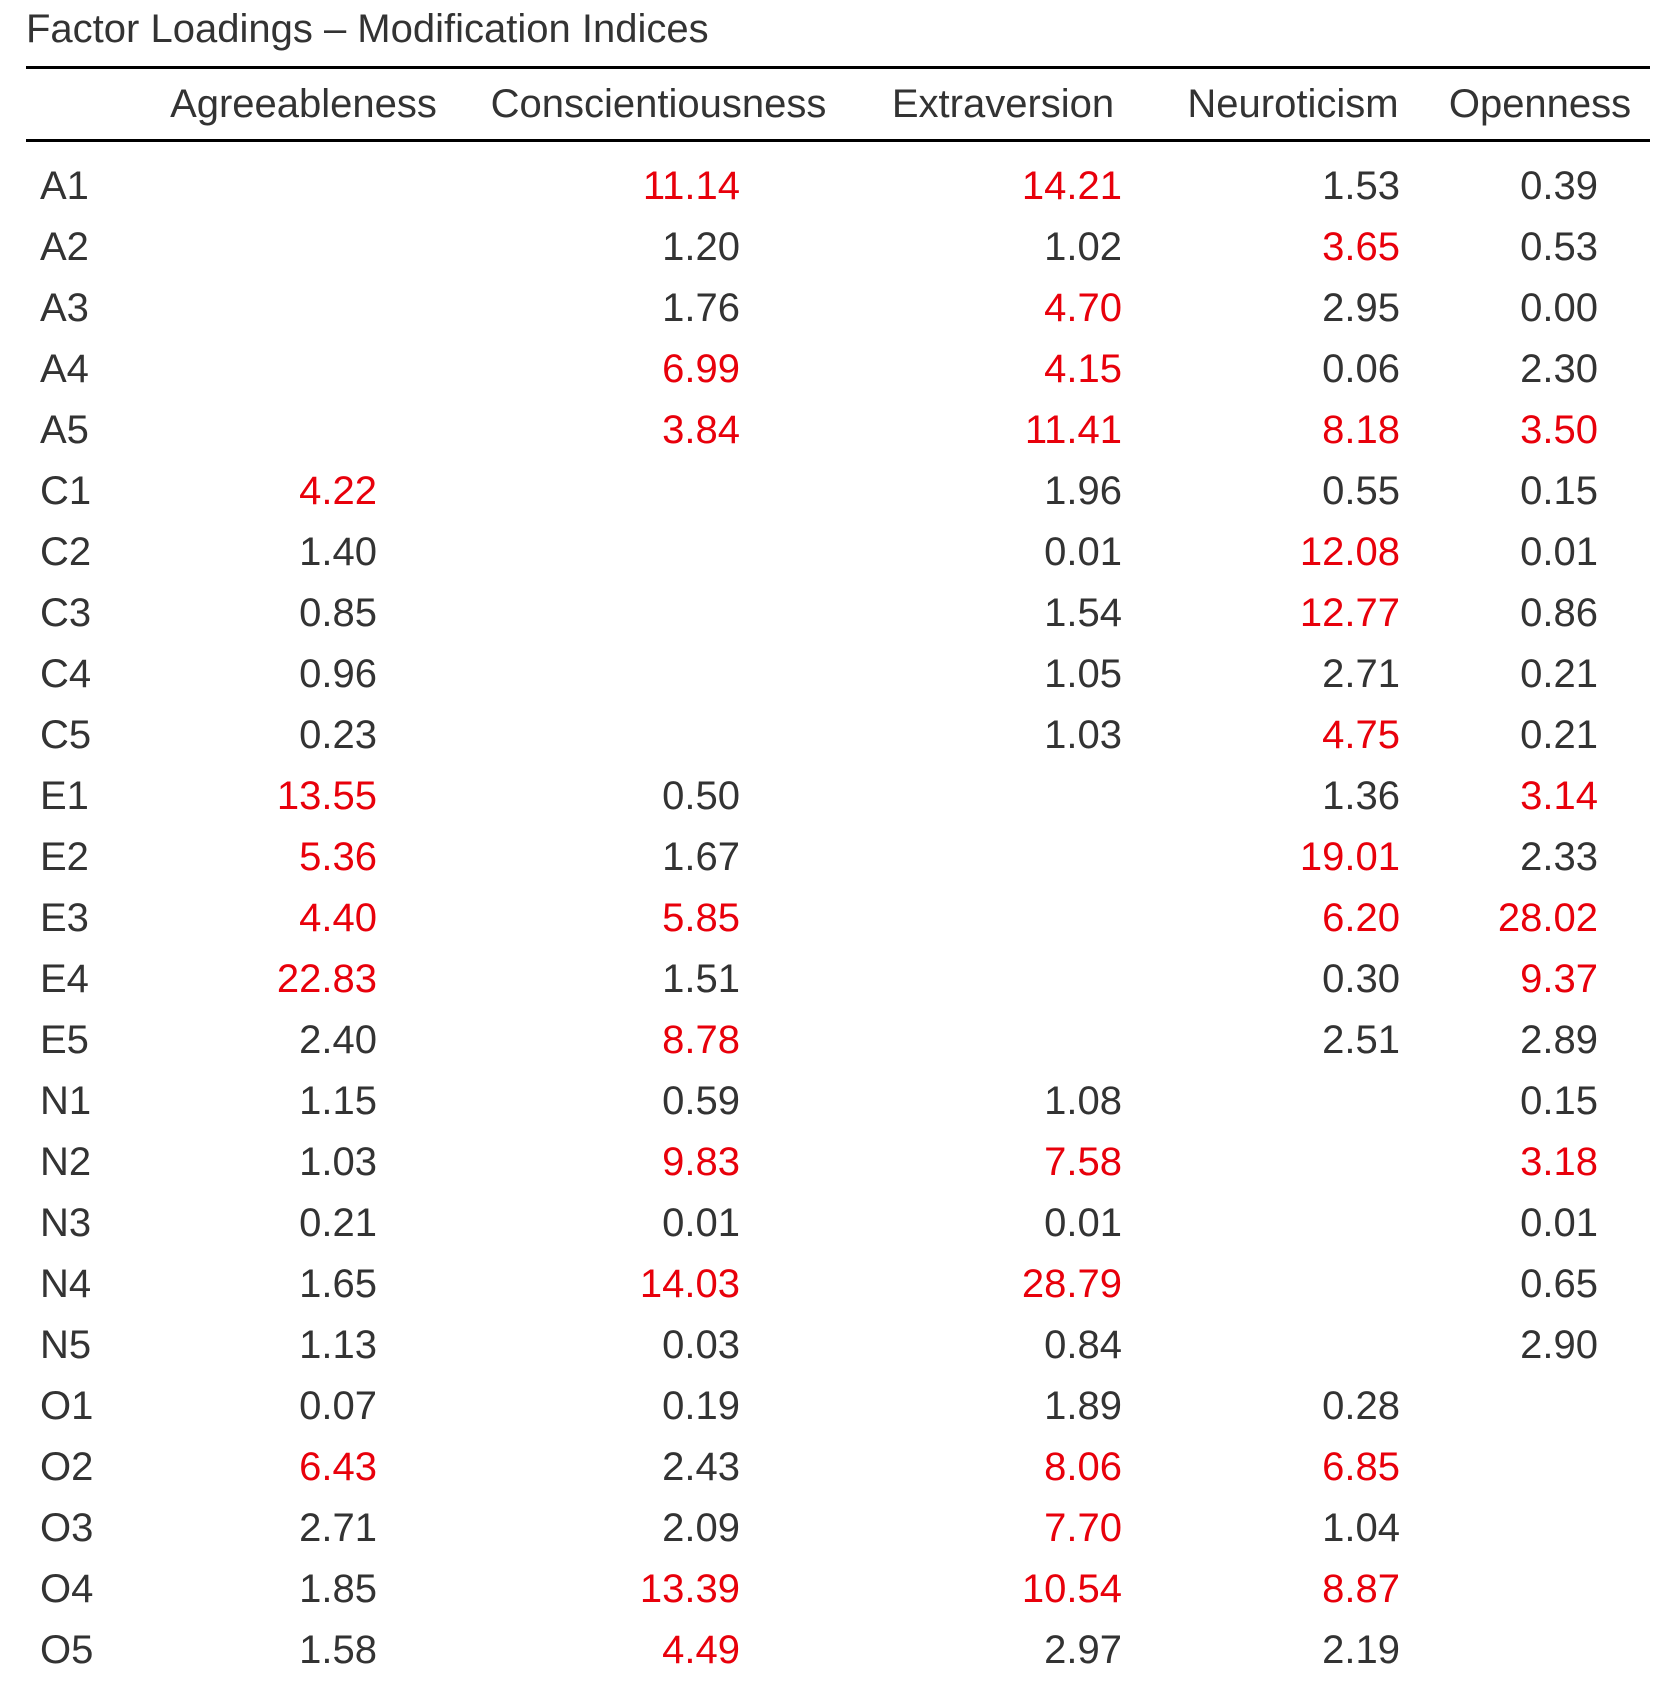 The height and width of the screenshot is (1695, 1676). Describe the element at coordinates (64, 1040) in the screenshot. I see `row-label: E5` at that location.